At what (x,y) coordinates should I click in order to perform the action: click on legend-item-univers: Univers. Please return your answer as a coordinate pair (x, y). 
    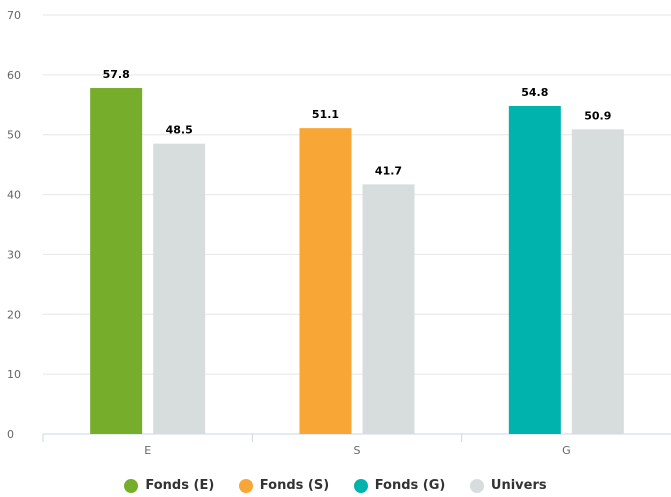
    Looking at the image, I should click on (508, 485).